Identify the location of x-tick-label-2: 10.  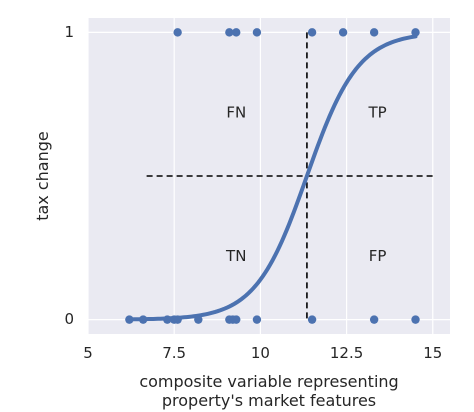
(260, 353).